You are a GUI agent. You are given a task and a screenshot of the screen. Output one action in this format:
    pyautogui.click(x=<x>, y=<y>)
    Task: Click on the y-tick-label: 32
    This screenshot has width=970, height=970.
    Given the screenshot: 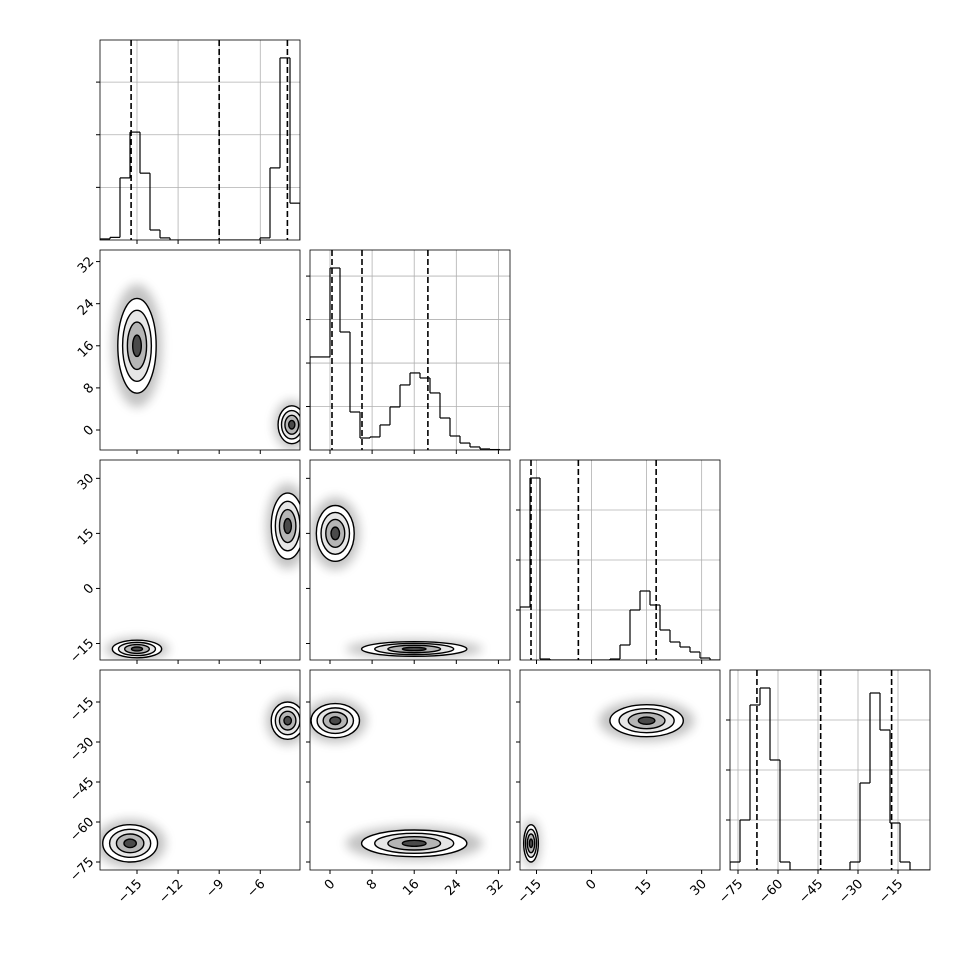 What is the action you would take?
    pyautogui.click(x=86, y=265)
    